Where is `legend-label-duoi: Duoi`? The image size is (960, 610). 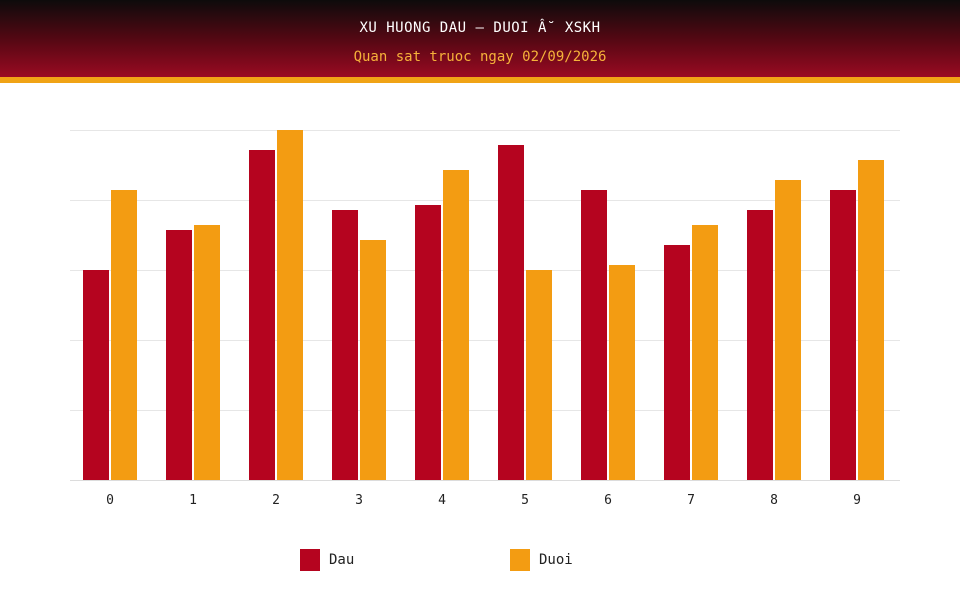
legend-label-duoi: Duoi is located at coordinates (556, 560).